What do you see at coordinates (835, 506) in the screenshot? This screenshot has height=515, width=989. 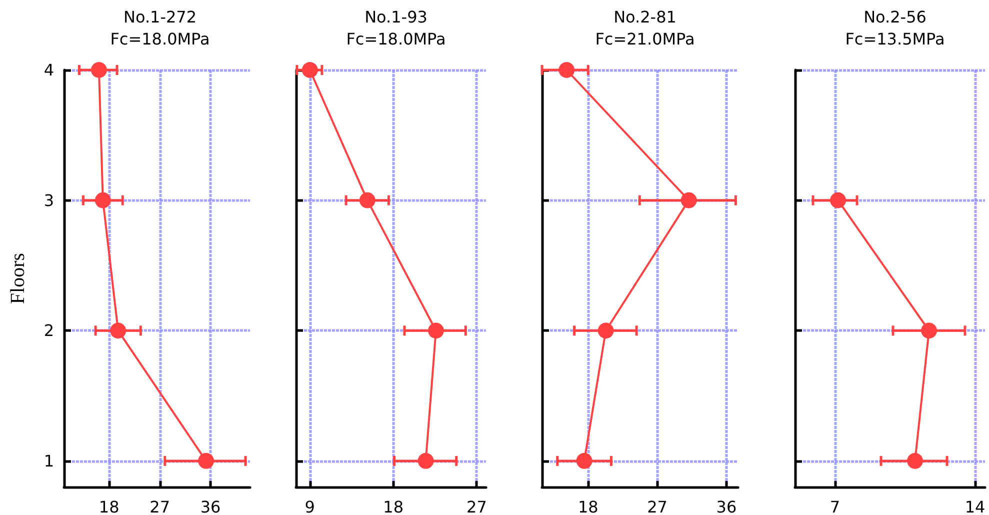 I see `x-tick-label: 7` at bounding box center [835, 506].